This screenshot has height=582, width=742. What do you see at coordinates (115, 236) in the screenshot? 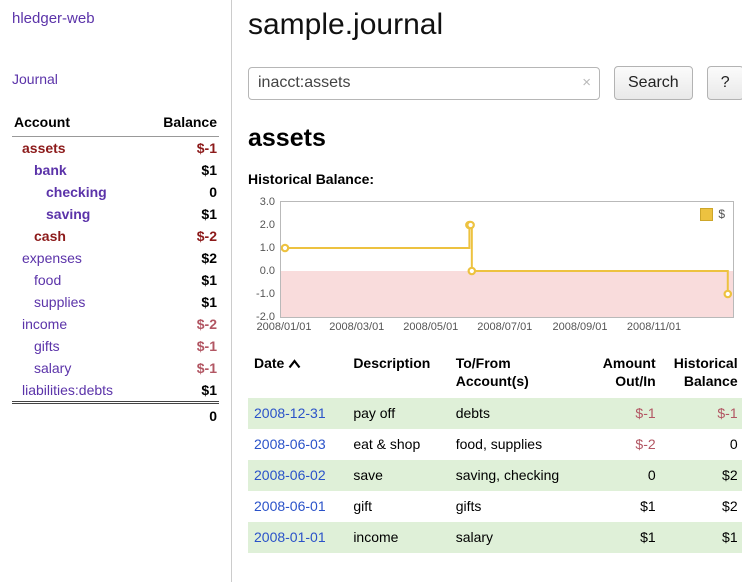
I see `account-row: cash $-2` at bounding box center [115, 236].